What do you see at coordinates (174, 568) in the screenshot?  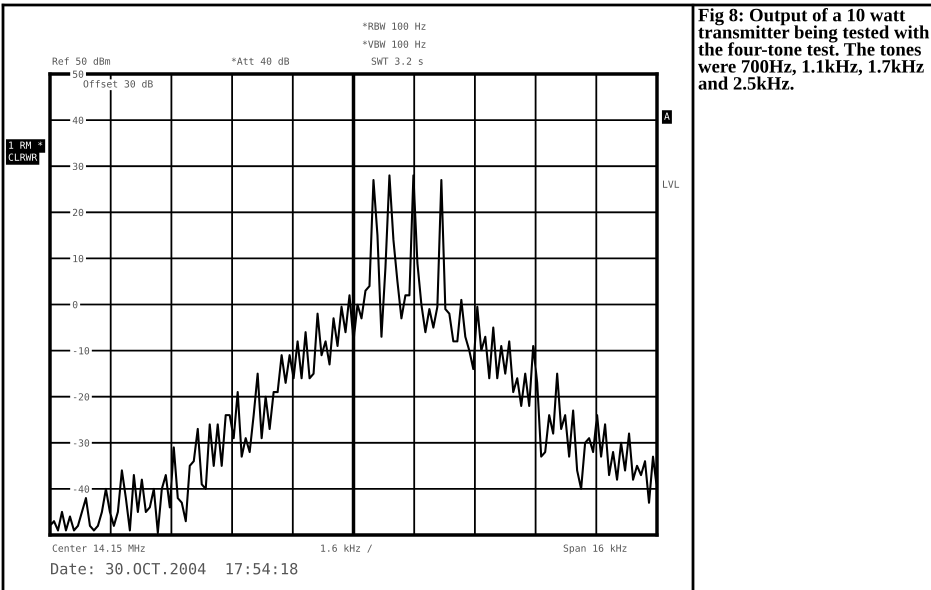 I see `text: Date: 30.OCT.2004 17:54:18` at bounding box center [174, 568].